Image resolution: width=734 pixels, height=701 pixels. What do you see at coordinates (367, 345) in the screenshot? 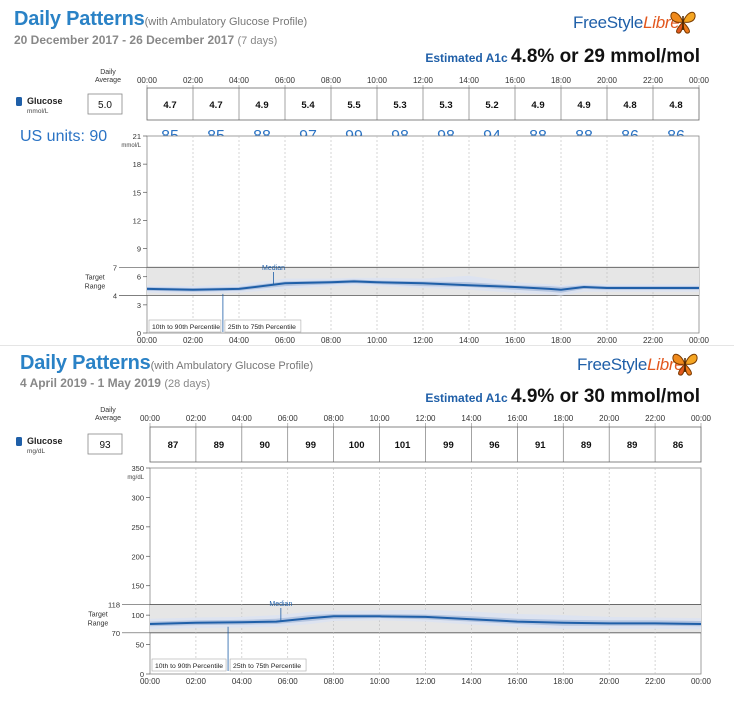
I see `panel-divider` at bounding box center [367, 345].